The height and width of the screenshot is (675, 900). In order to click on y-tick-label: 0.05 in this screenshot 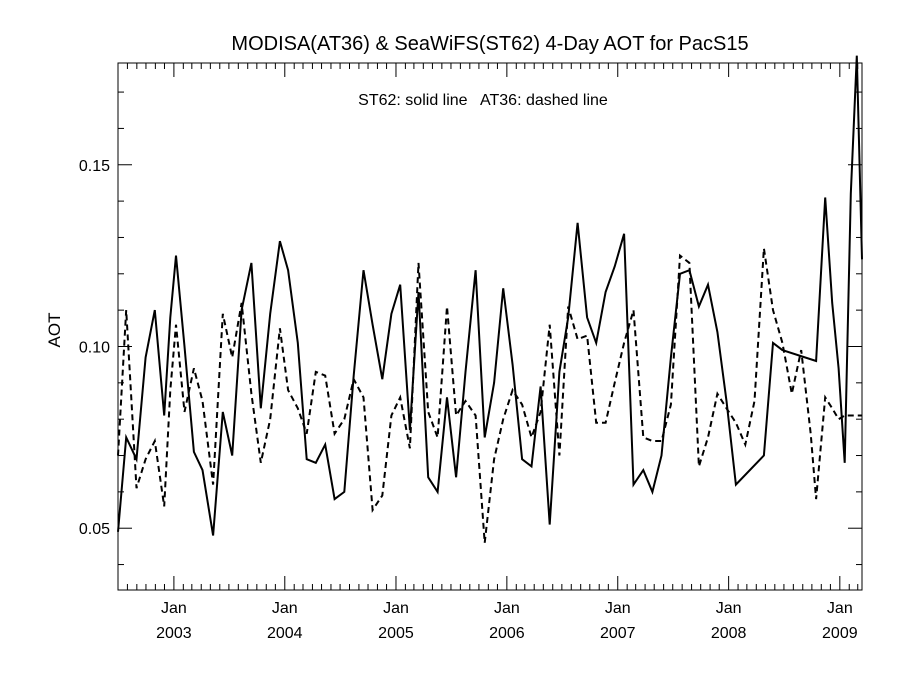, I will do `click(94, 529)`.